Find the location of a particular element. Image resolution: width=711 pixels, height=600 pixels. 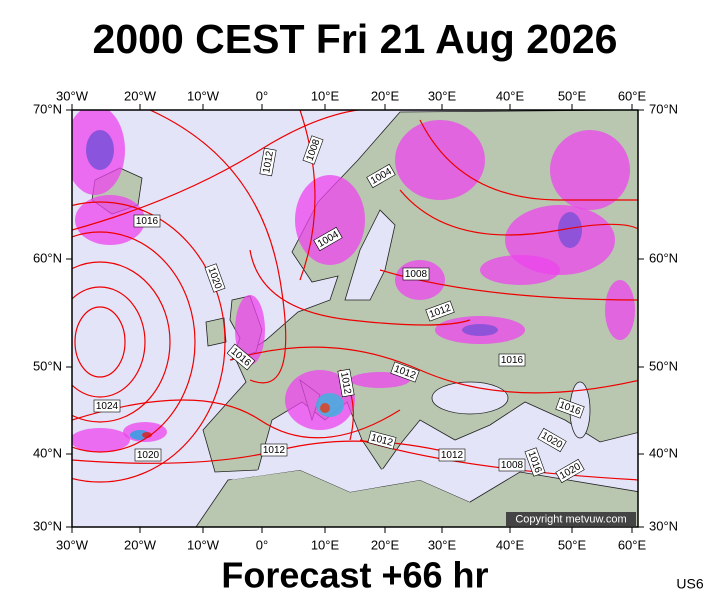

copyright: Copyright metvuw.com is located at coordinates (570, 519).